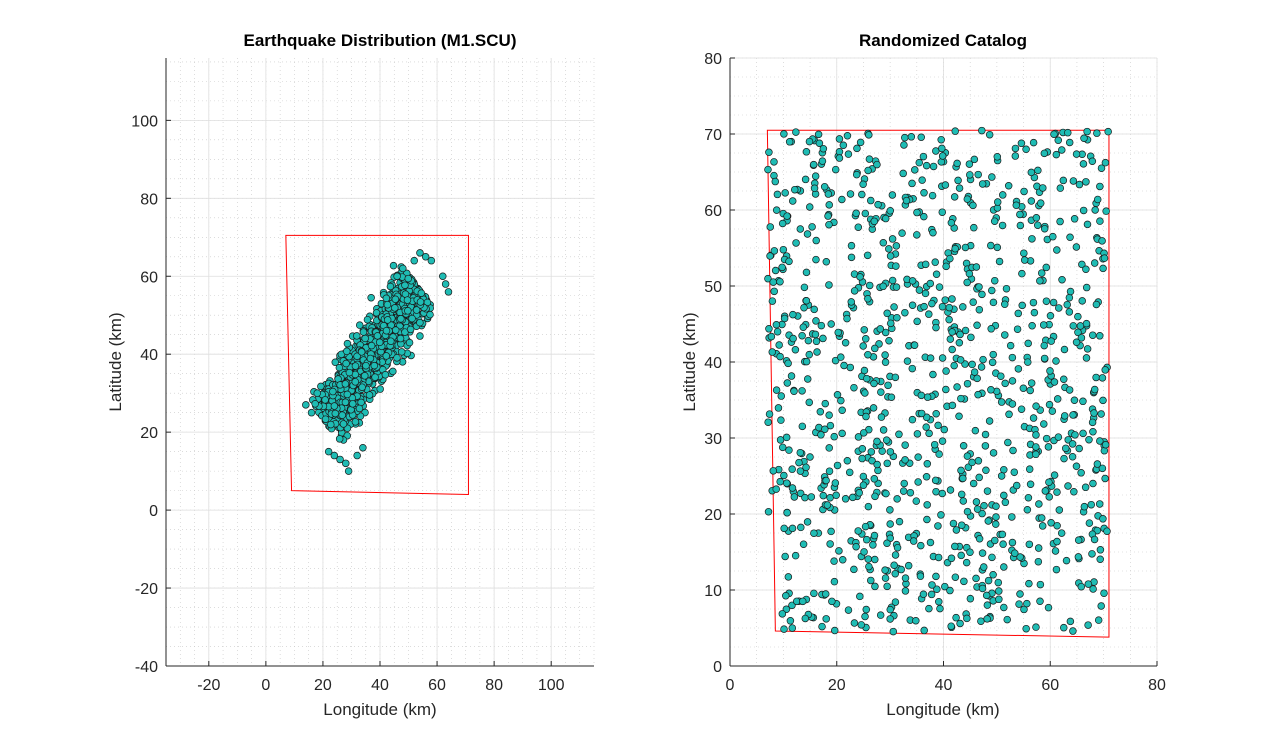  What do you see at coordinates (380, 40) in the screenshot?
I see `chart-title: Earthquake Distribution (M1.SCU)` at bounding box center [380, 40].